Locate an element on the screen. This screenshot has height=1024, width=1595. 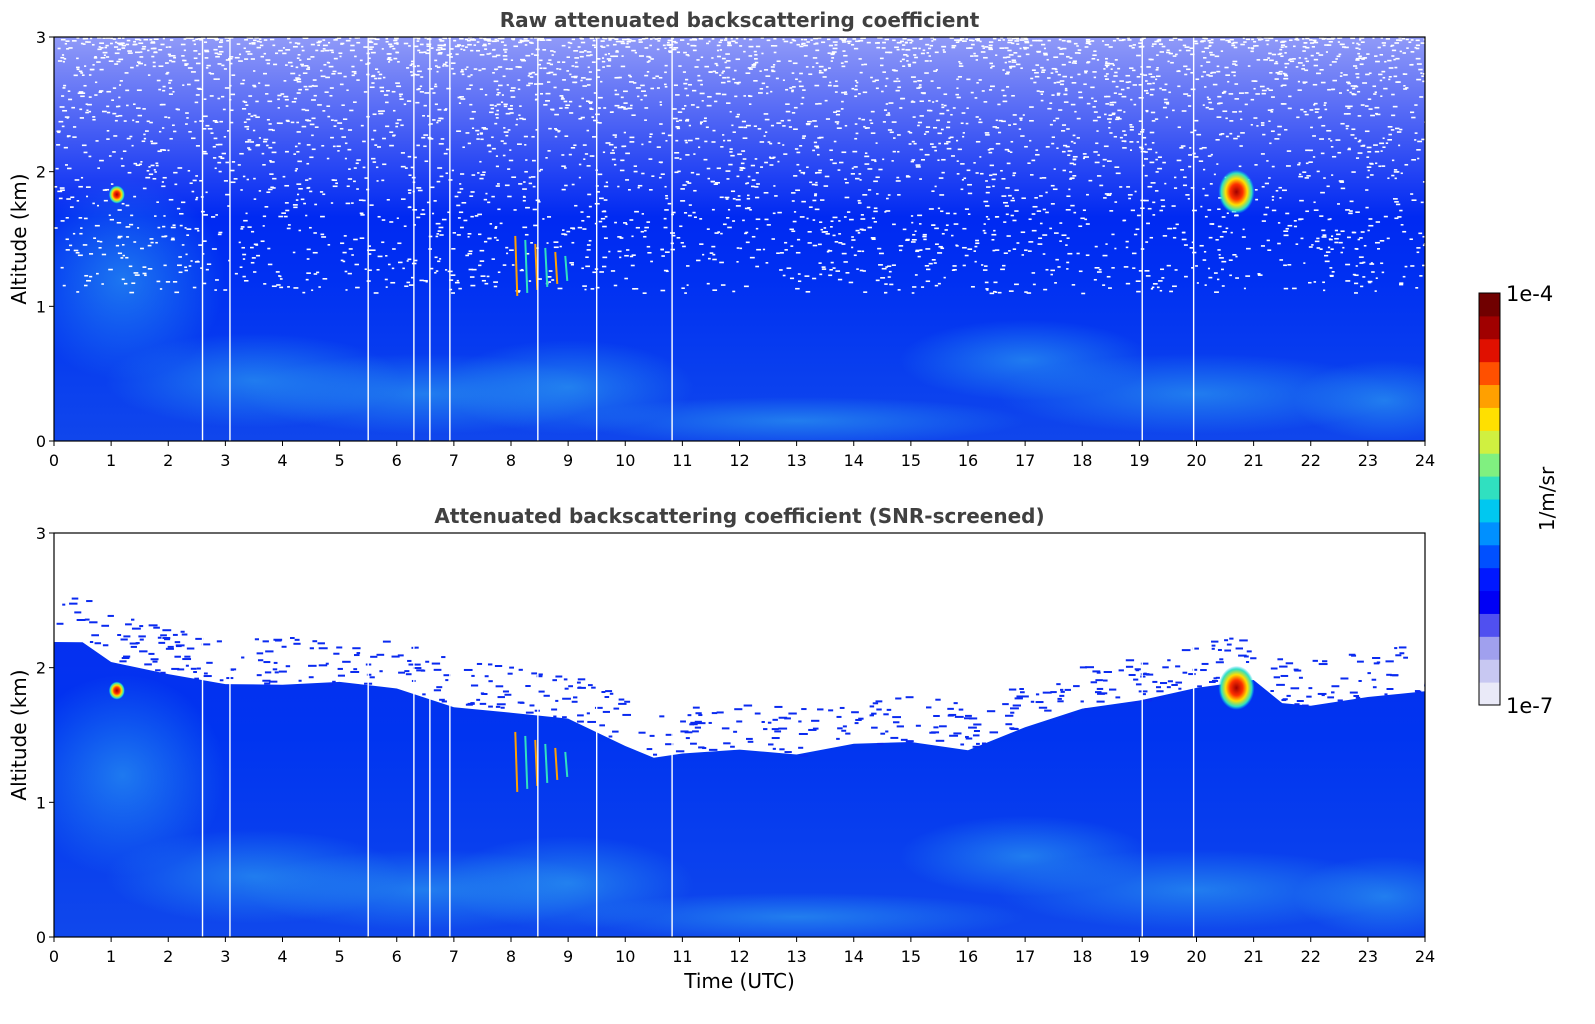
colorbar-segment is located at coordinates (1489, 648).